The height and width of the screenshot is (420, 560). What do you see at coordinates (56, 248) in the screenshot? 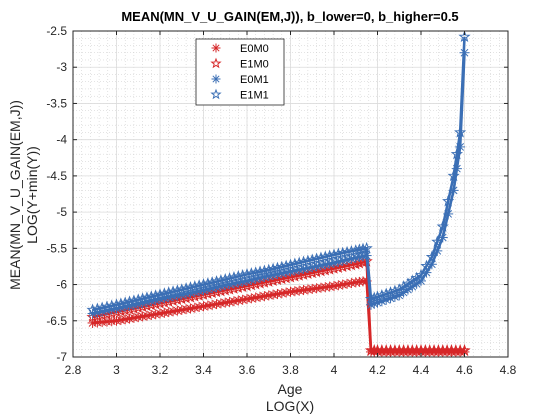
I see `y-tick-label: -5.5` at bounding box center [56, 248].